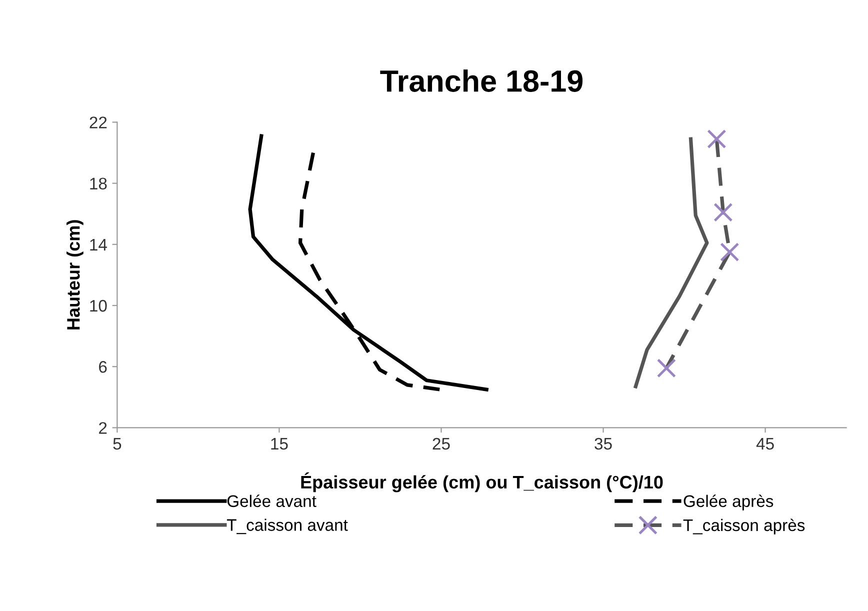 The width and height of the screenshot is (868, 611). I want to click on y-tick-label: 14, so click(98, 244).